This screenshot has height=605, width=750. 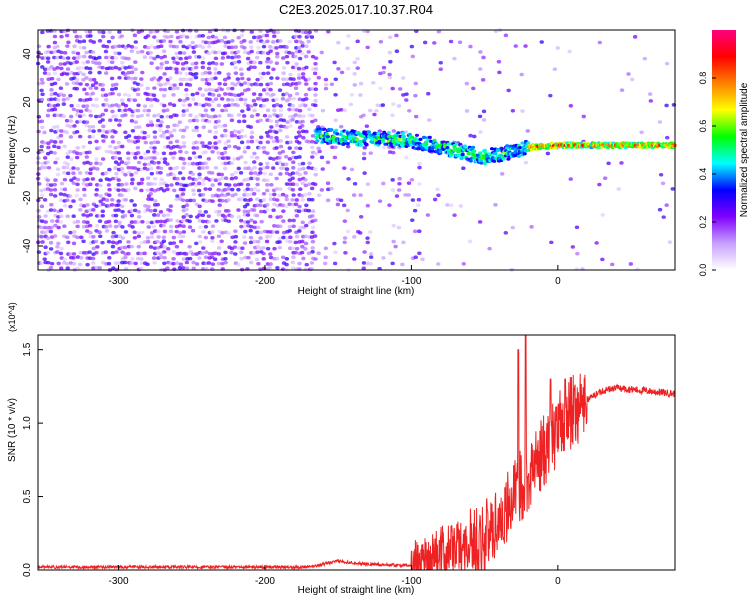 I want to click on heatmap-x-tick-label: 0, so click(x=558, y=281).